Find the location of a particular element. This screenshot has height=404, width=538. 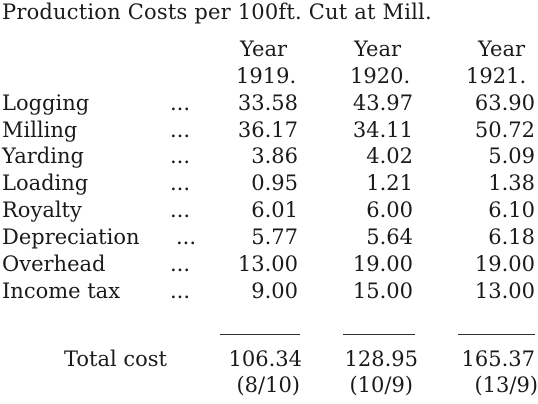

row-label-loading: Loading is located at coordinates (45, 183).